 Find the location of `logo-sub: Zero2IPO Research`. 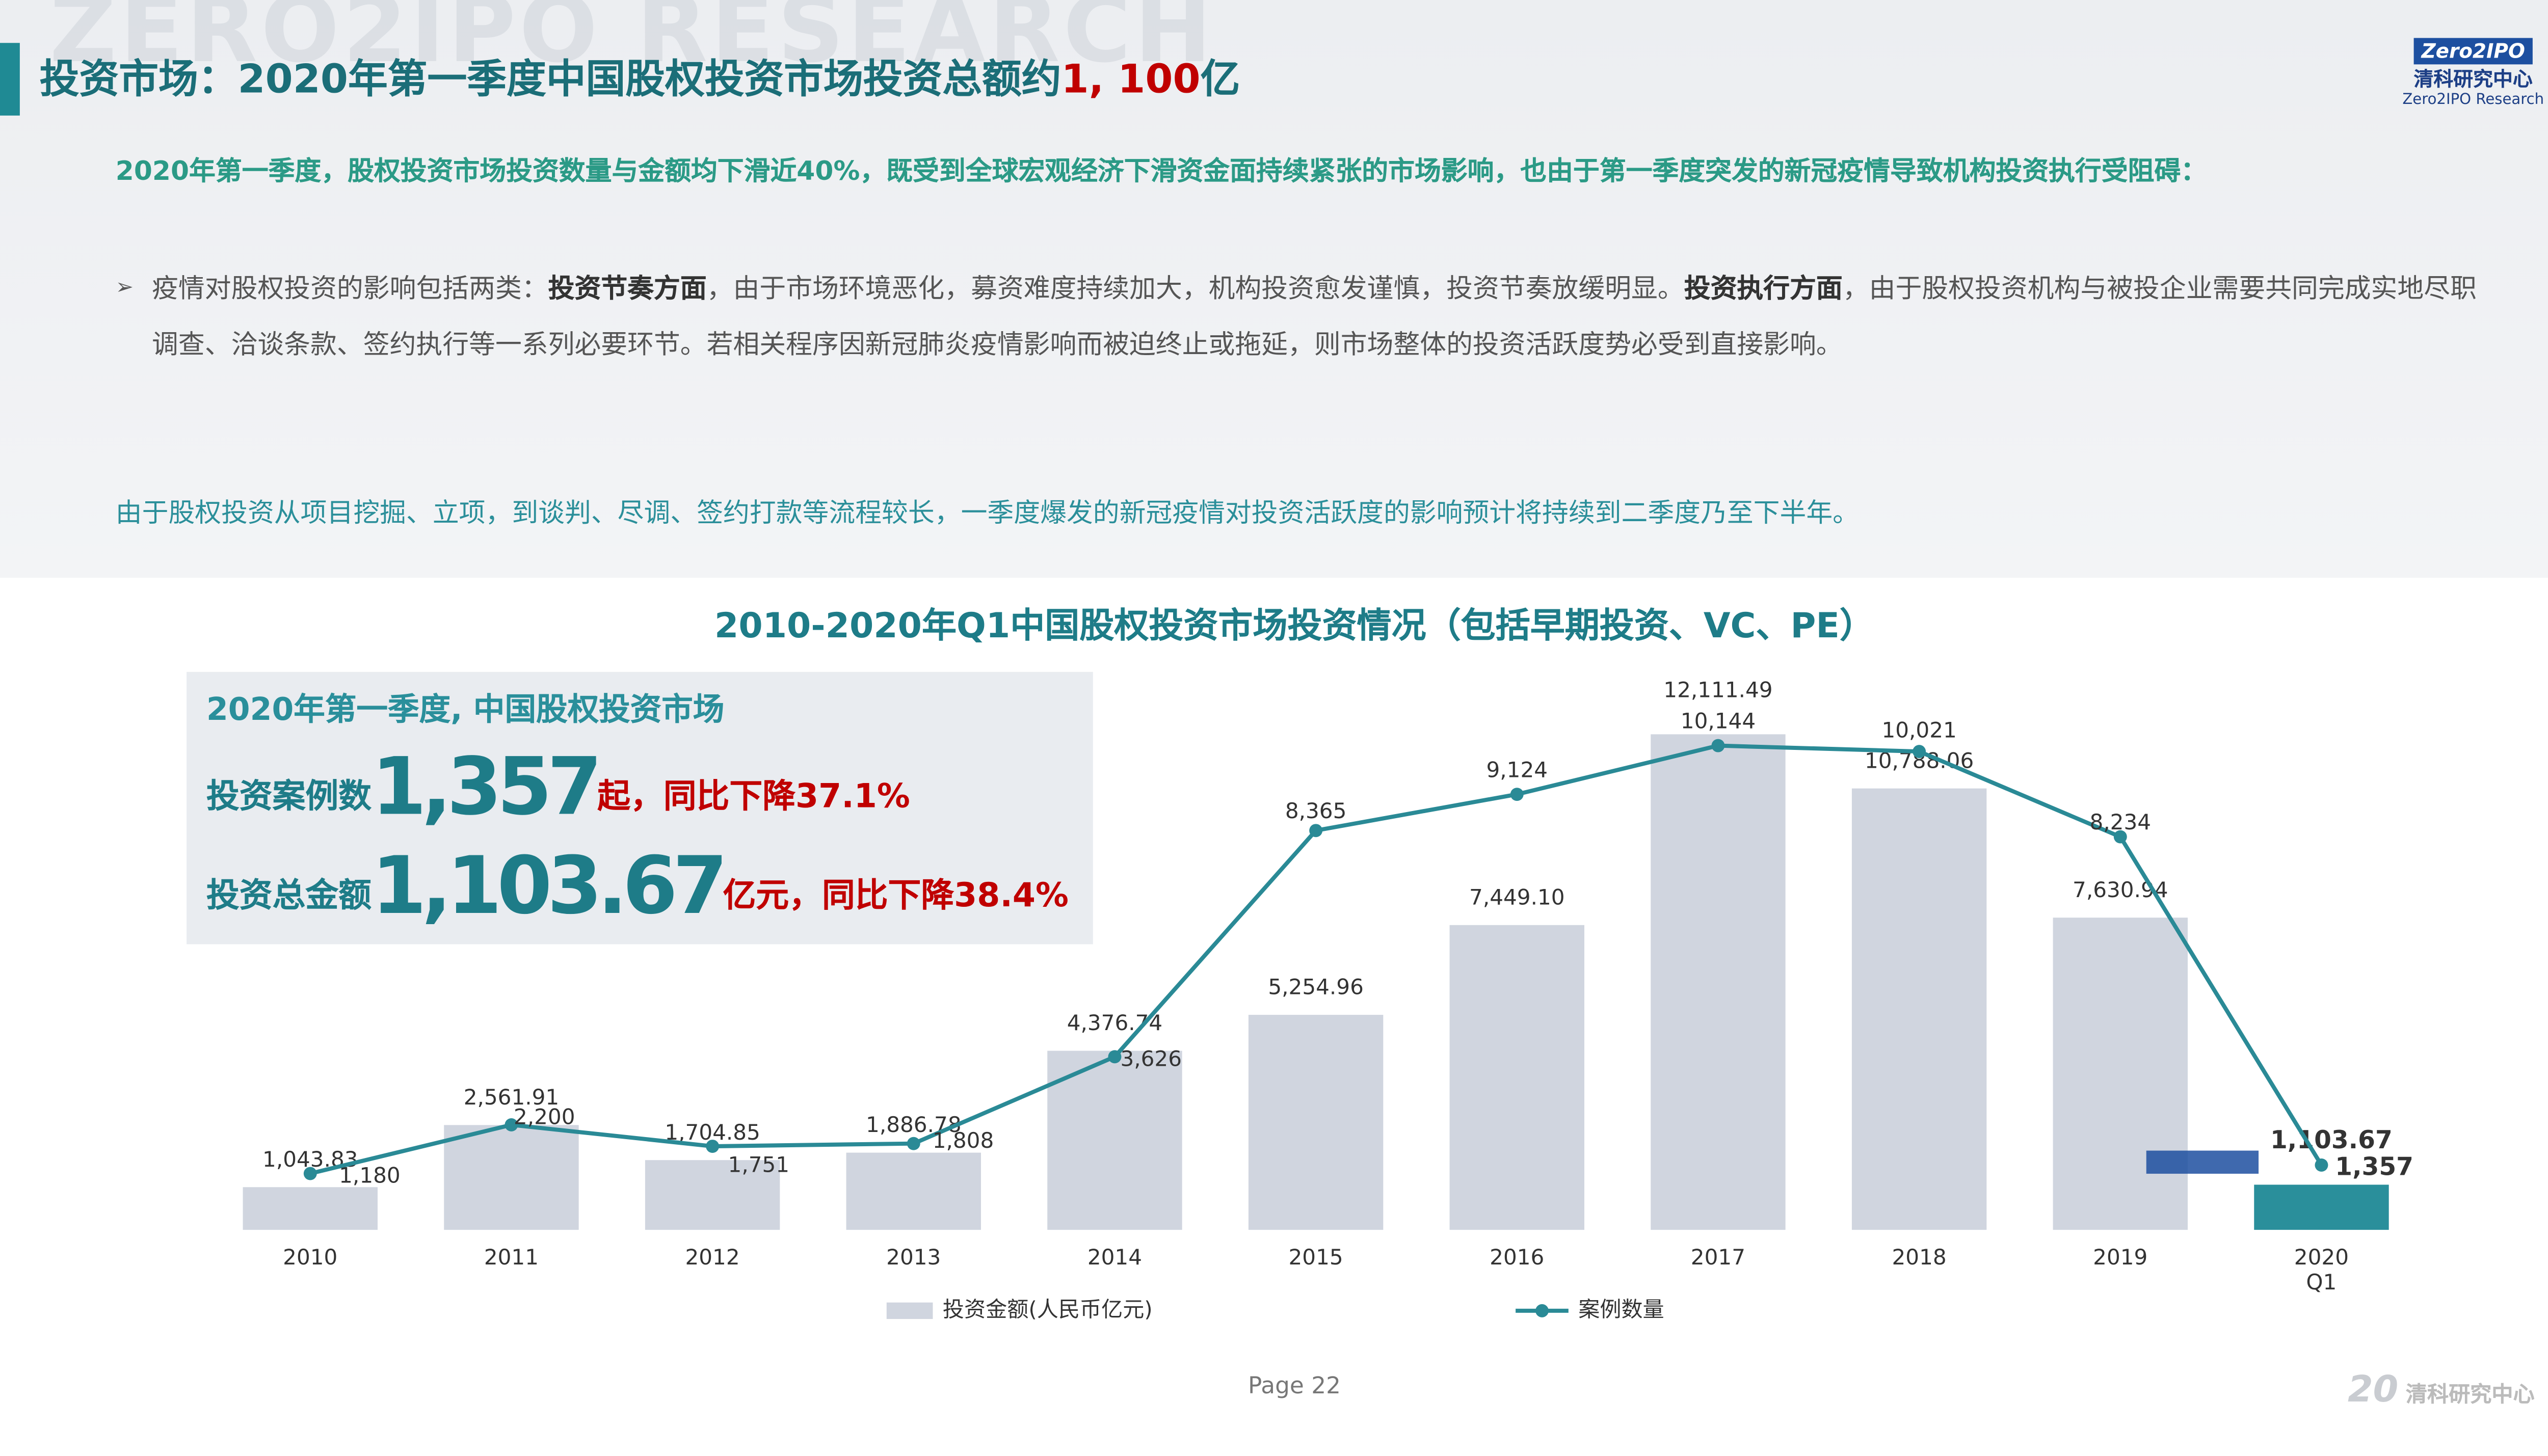

logo-sub: Zero2IPO Research is located at coordinates (2473, 100).